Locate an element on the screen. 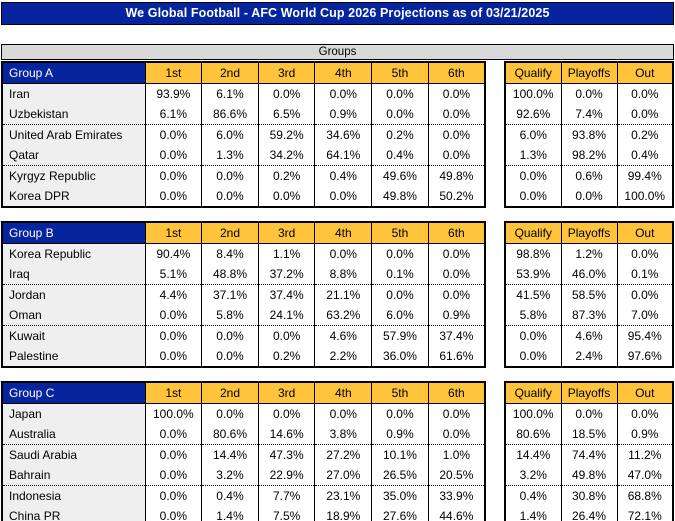 The image size is (675, 521). place-probability-cell: 37.1% is located at coordinates (230, 294).